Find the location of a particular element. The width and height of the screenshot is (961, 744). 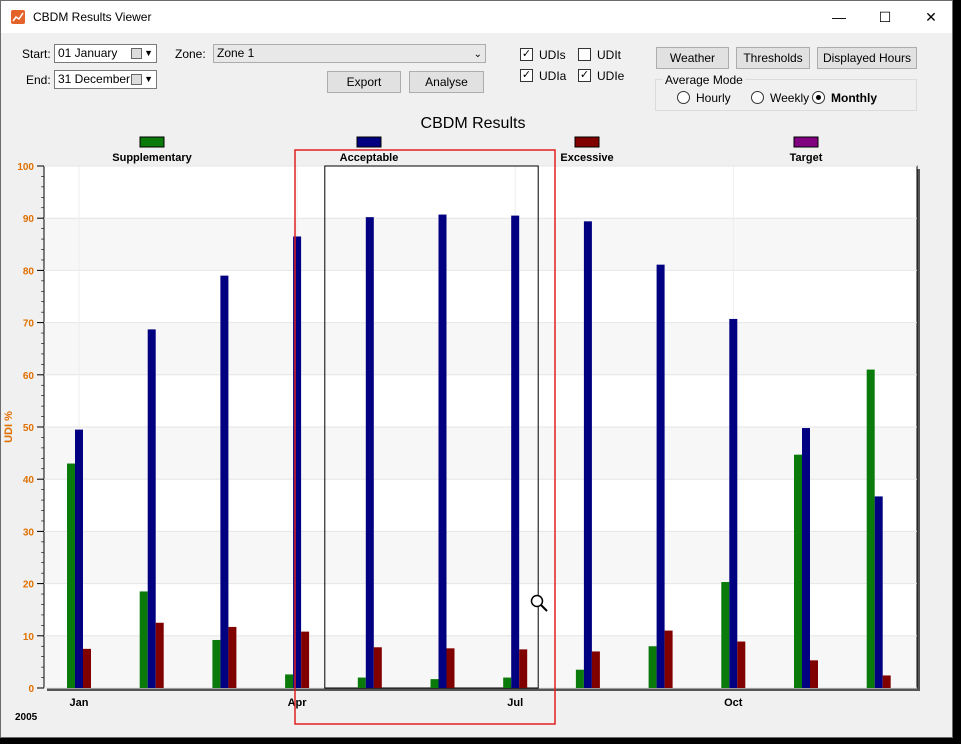

legend-label: Excessive is located at coordinates (586, 158).